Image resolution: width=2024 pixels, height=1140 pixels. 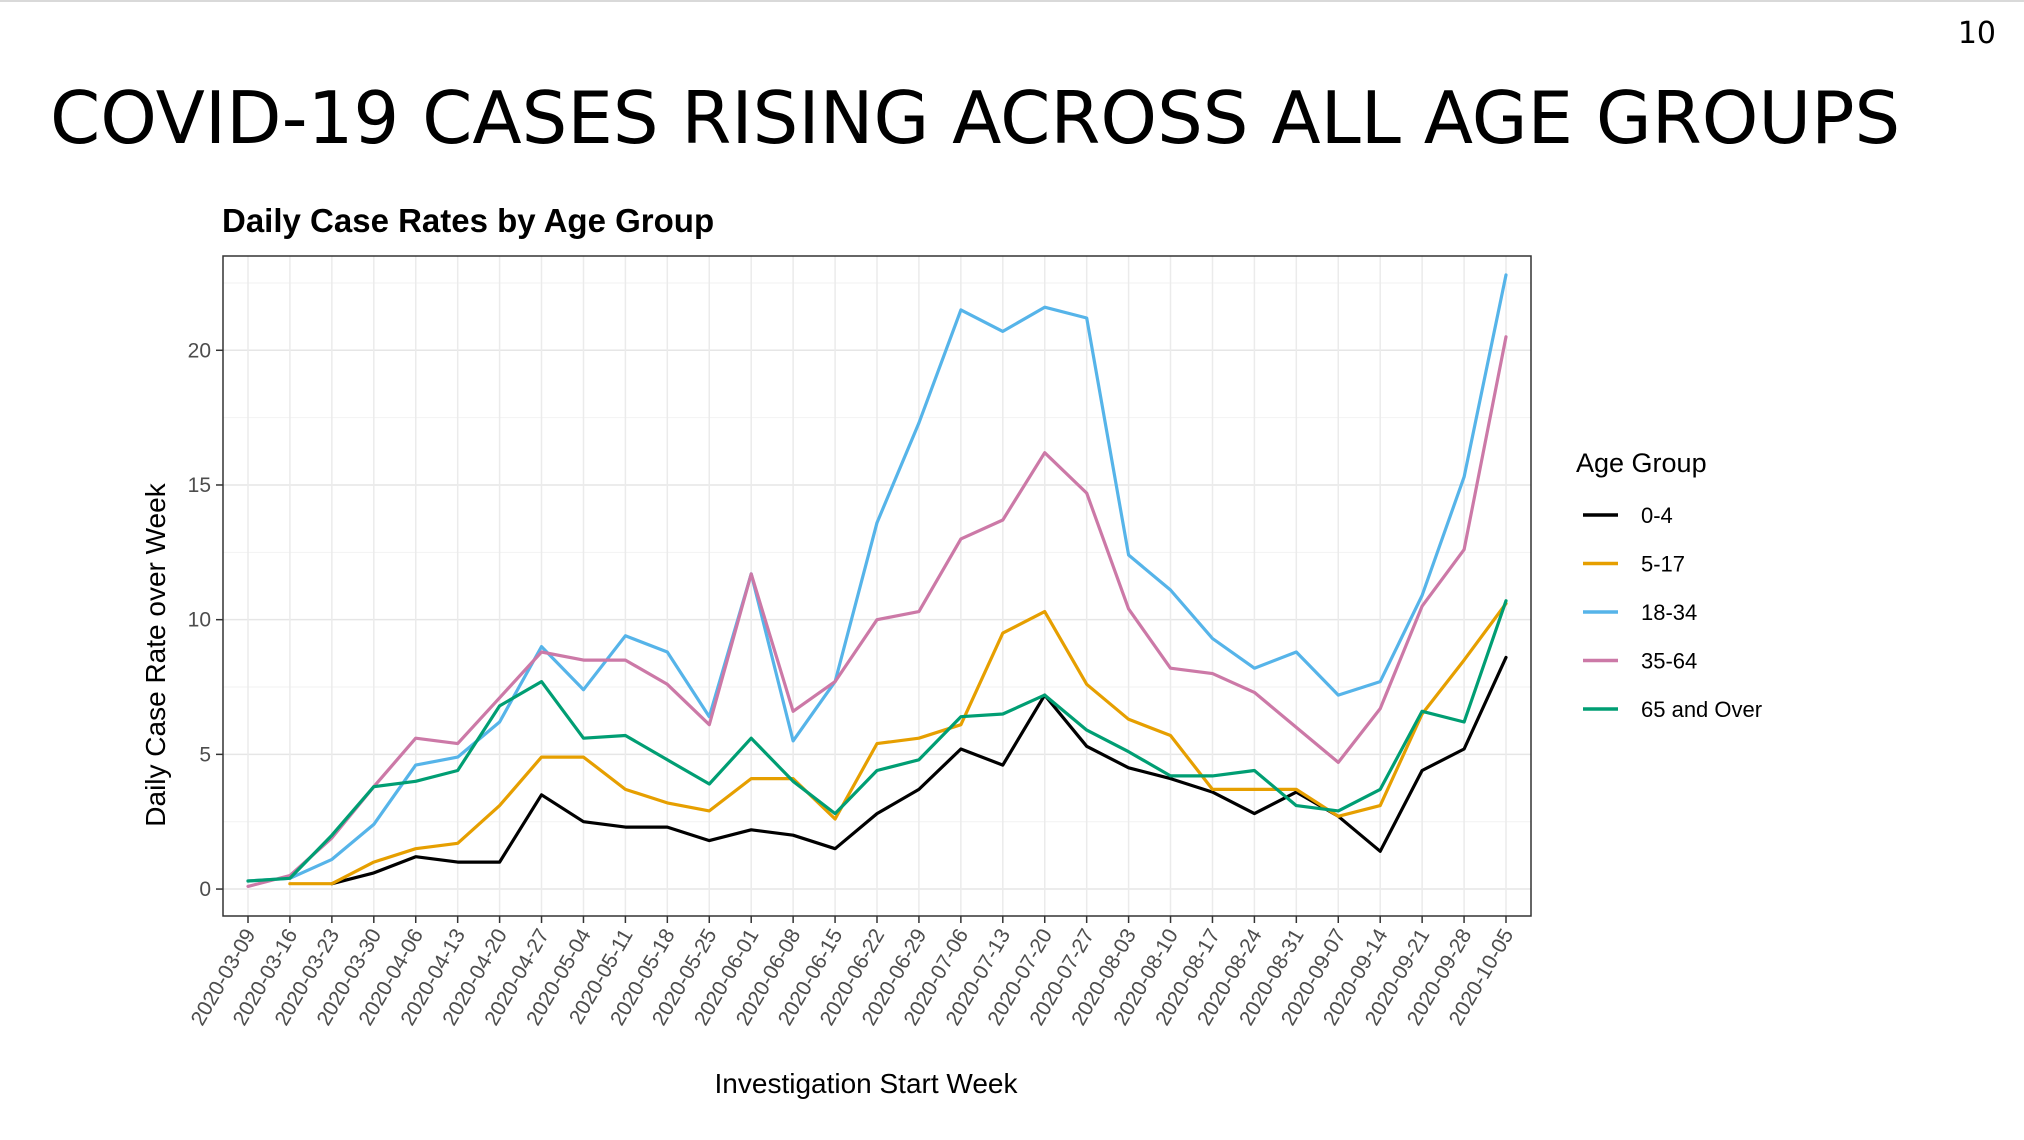 I want to click on y-tick-label: 10, so click(x=199, y=620).